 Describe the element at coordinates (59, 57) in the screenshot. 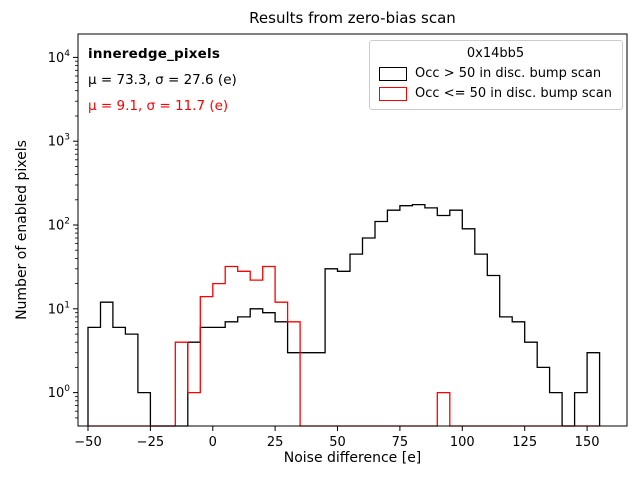

I see `y-tick-label: 10⁴` at that location.